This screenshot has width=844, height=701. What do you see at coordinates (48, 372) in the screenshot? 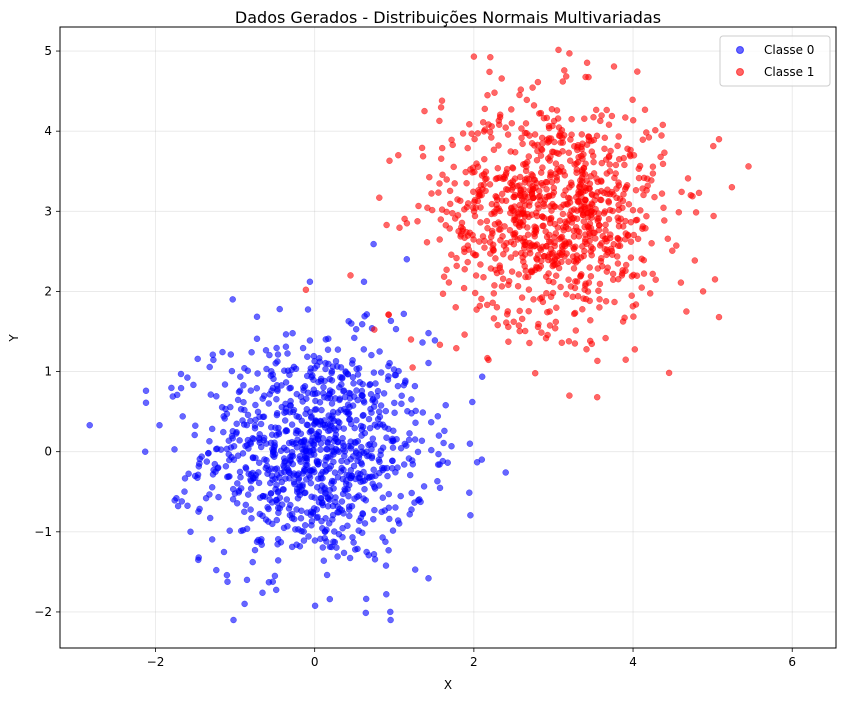
I see `y-tick-label: 1` at bounding box center [48, 372].